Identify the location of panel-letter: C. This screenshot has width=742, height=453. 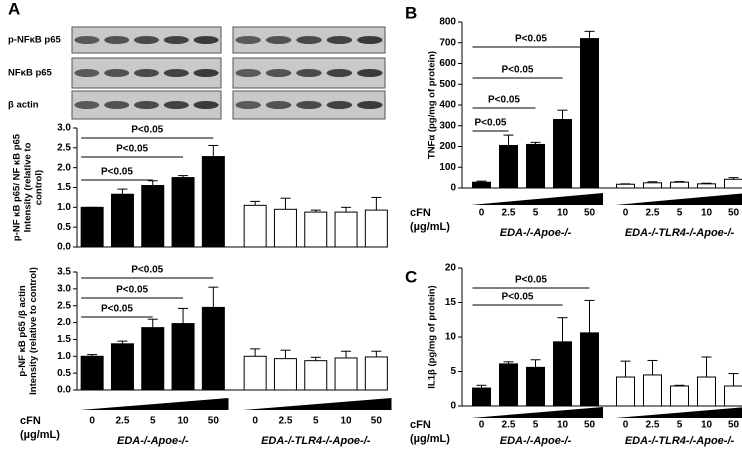
(411, 276).